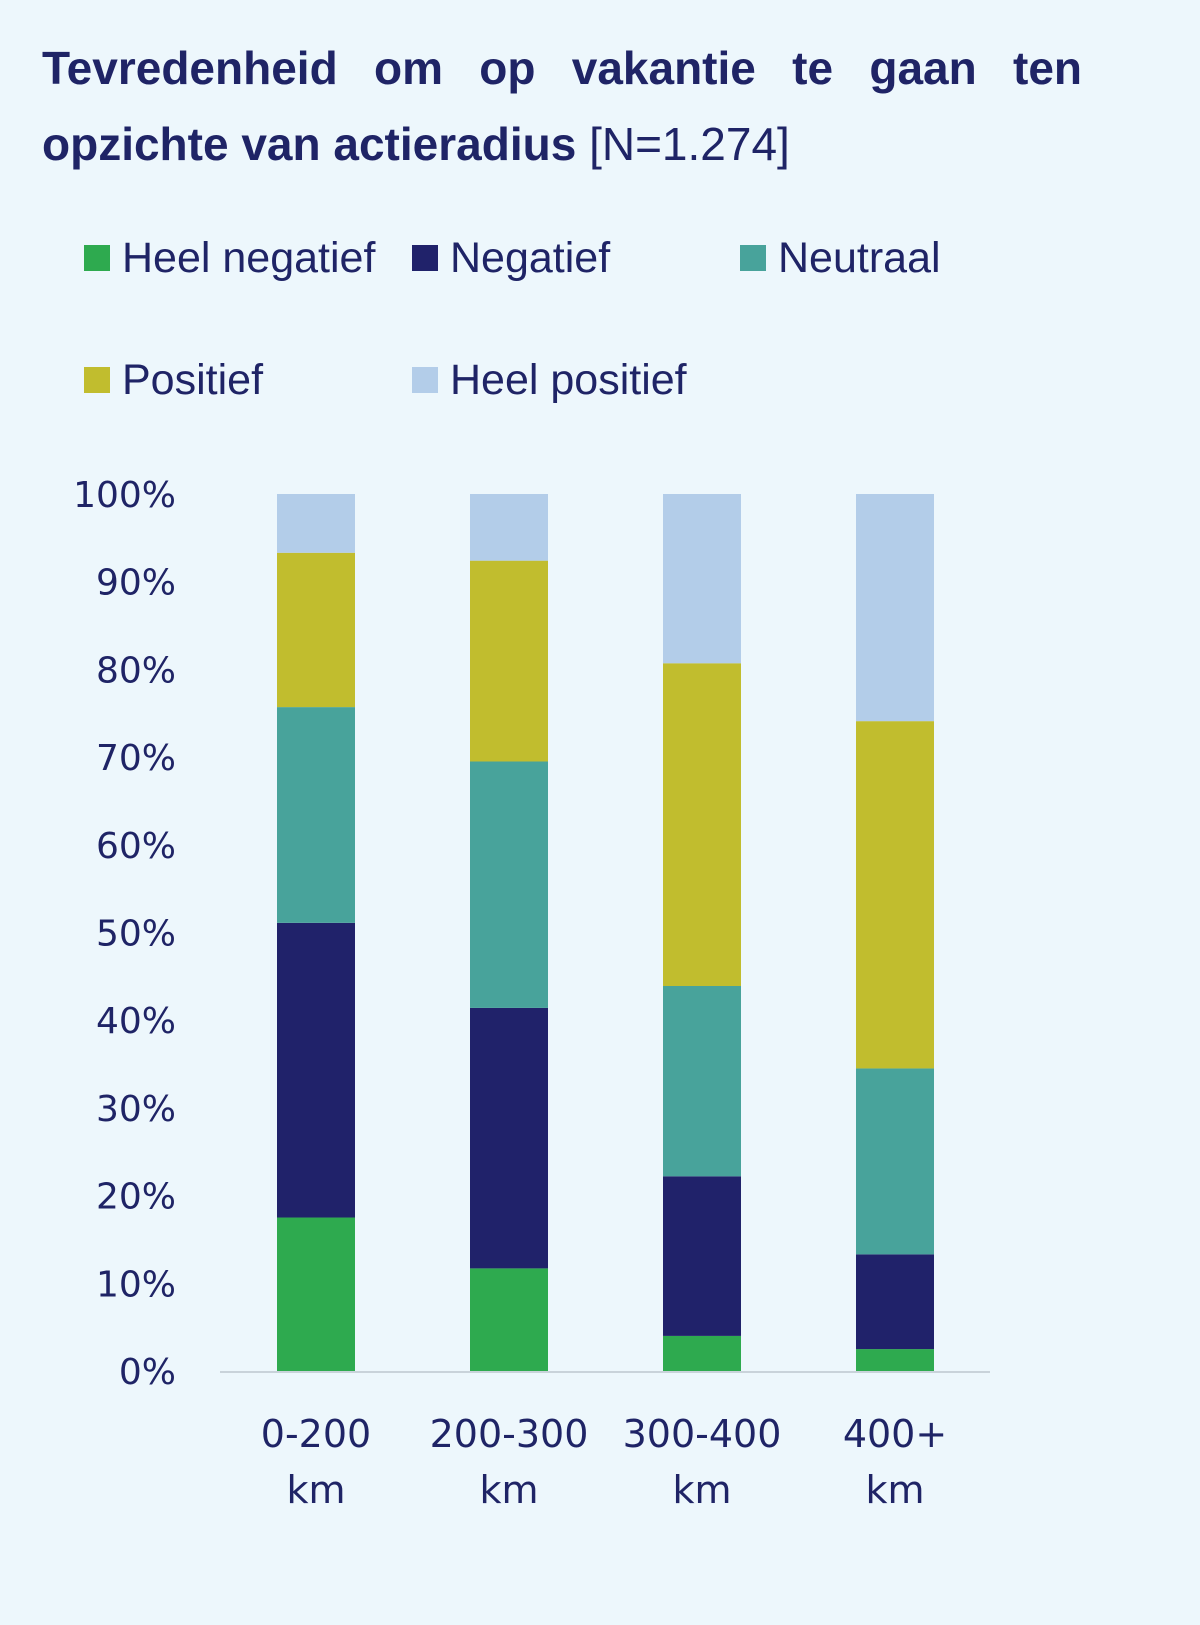 The image size is (1200, 1625). I want to click on y-tick-label: 50%, so click(136, 934).